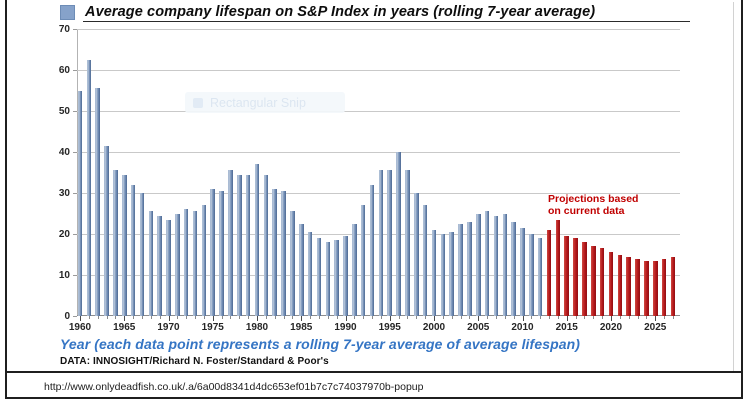 The width and height of the screenshot is (744, 400). I want to click on bar-1966, so click(133, 250).